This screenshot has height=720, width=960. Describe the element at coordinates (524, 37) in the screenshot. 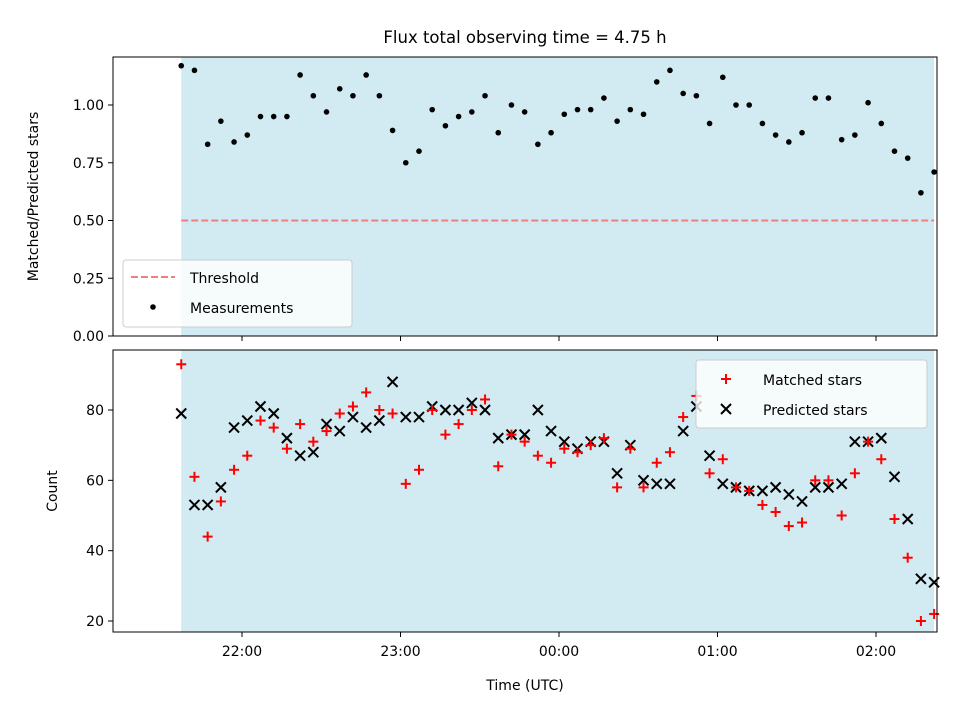

I see `chart-title: Flux total observing time = 4.75 h` at that location.